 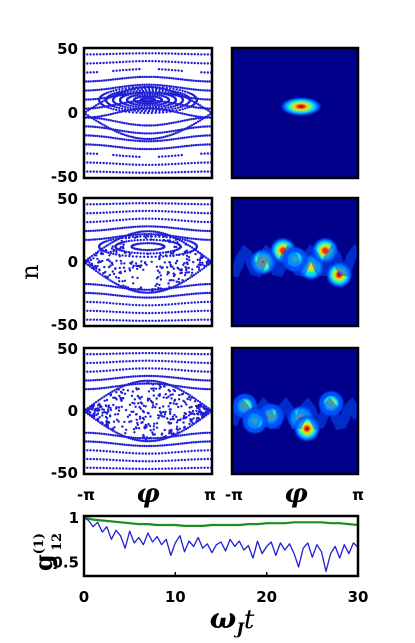 I want to click on density-blob, so click(x=301, y=106).